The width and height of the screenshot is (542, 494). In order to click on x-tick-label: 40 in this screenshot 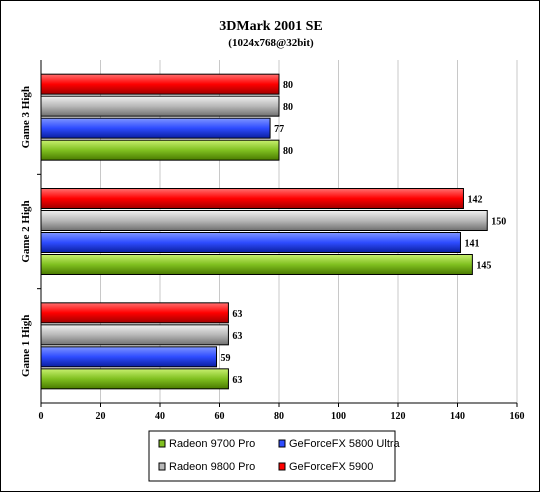, I will do `click(160, 416)`.